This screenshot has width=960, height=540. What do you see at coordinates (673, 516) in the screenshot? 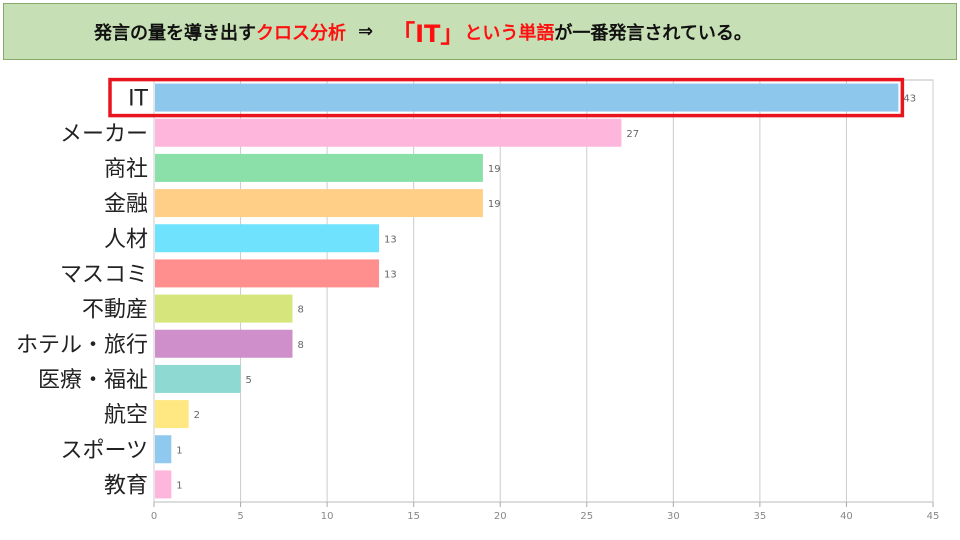
I see `x-tick-label: 30` at bounding box center [673, 516].